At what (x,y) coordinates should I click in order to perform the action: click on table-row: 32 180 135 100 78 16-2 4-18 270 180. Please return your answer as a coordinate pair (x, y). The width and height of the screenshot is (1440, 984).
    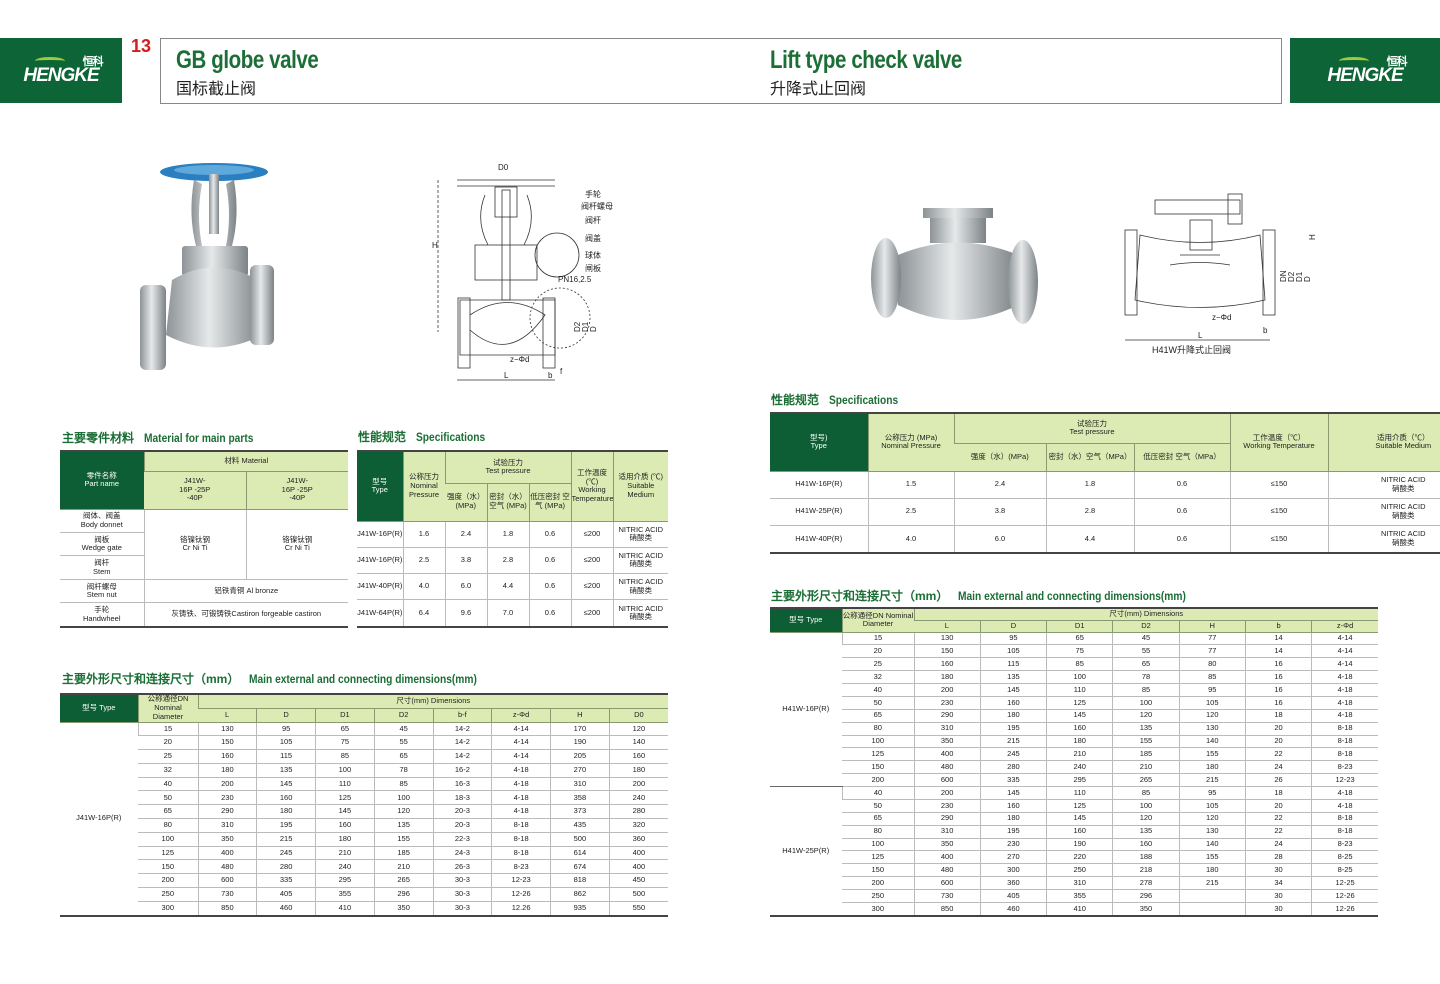
    Looking at the image, I should click on (364, 770).